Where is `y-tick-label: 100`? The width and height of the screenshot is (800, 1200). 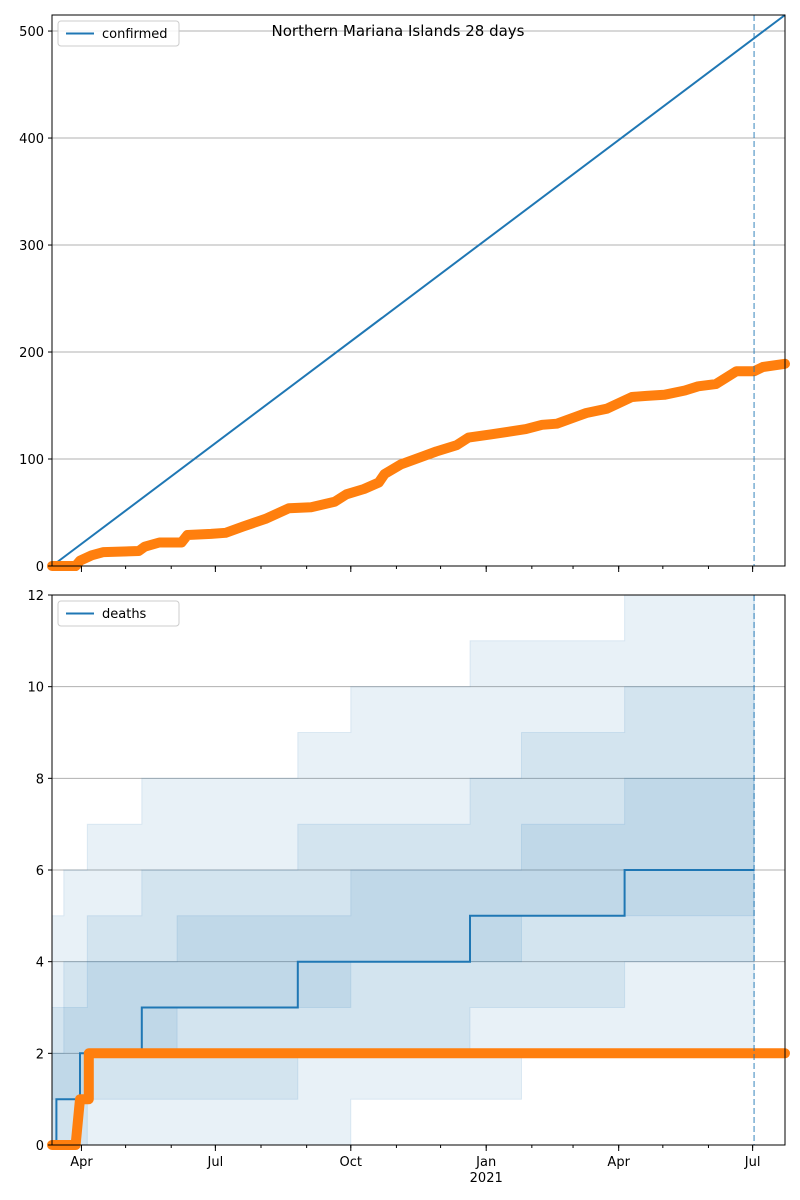
y-tick-label: 100 is located at coordinates (31, 460).